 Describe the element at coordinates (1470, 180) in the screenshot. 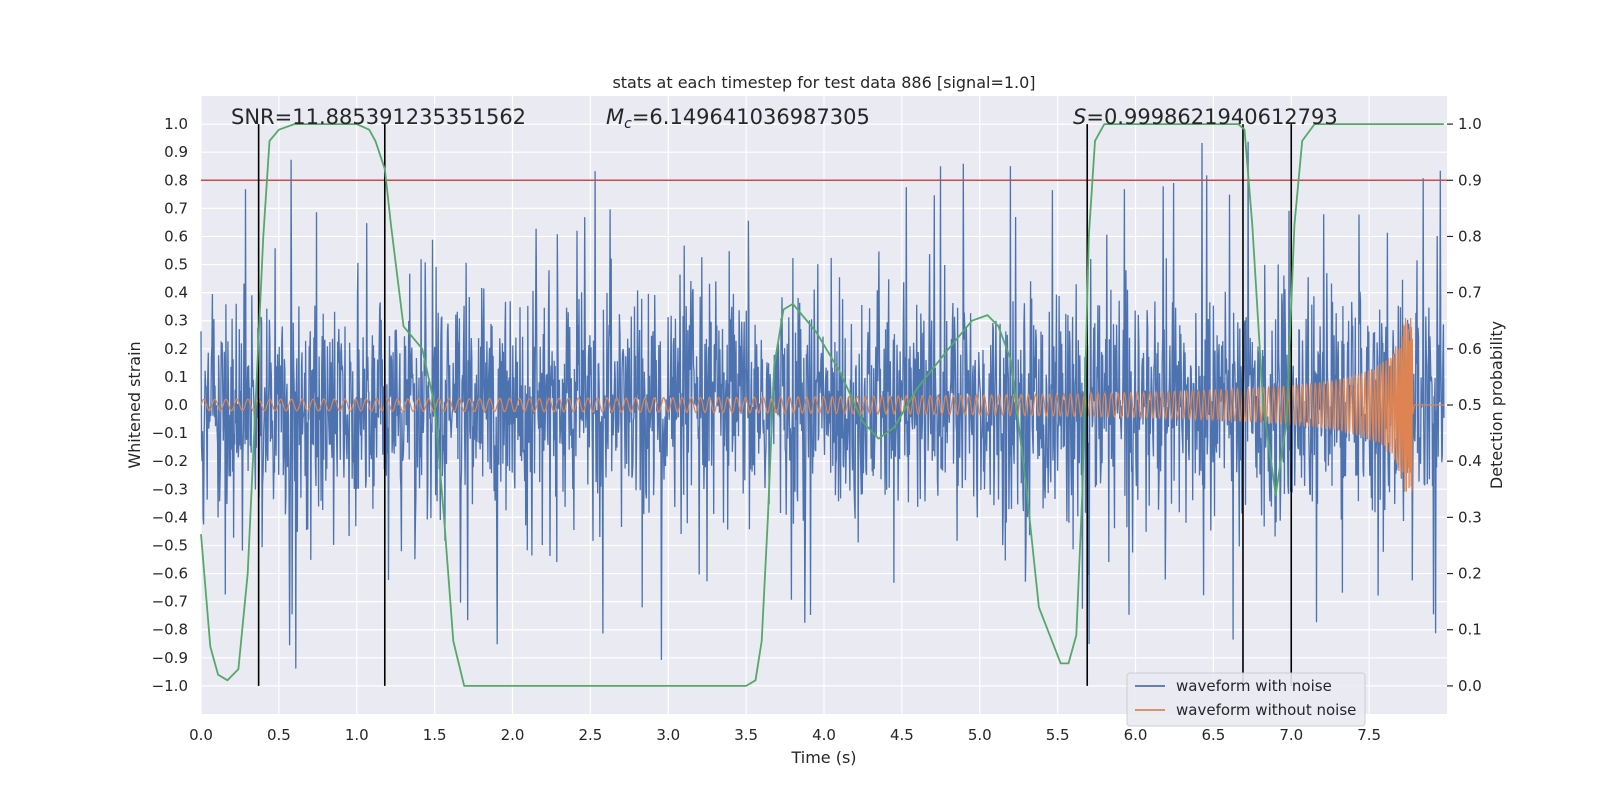

I see `y2-tick-label: 0.9` at that location.